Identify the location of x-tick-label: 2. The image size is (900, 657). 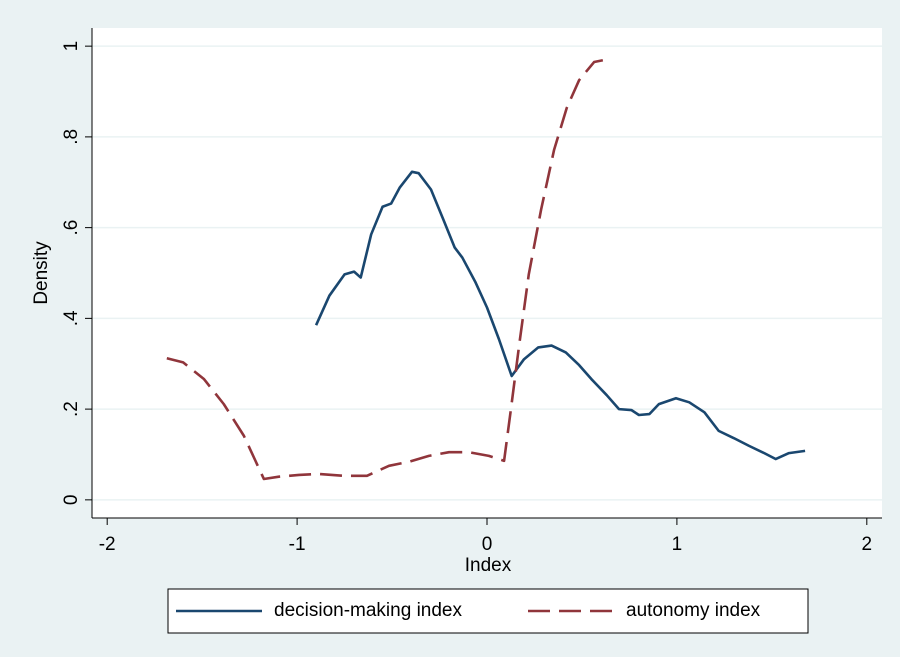
(867, 544).